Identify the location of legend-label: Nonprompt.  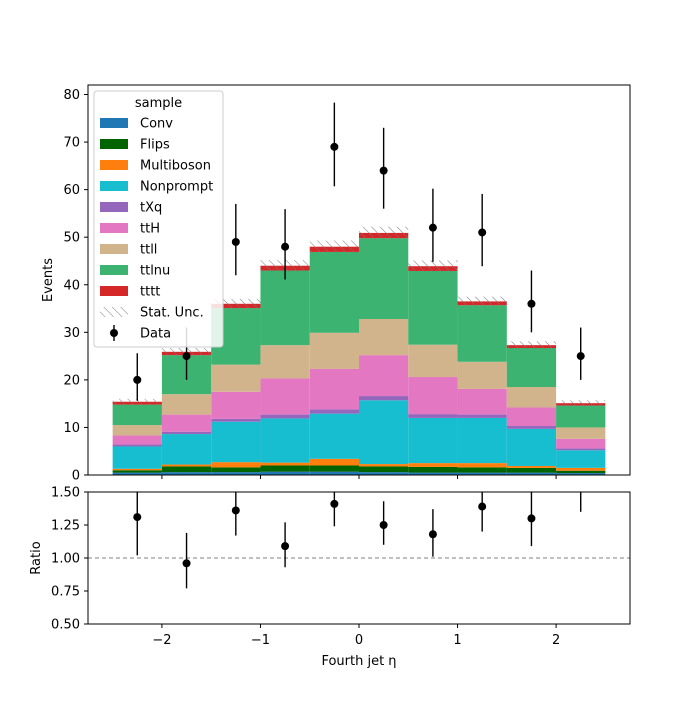
(176, 187).